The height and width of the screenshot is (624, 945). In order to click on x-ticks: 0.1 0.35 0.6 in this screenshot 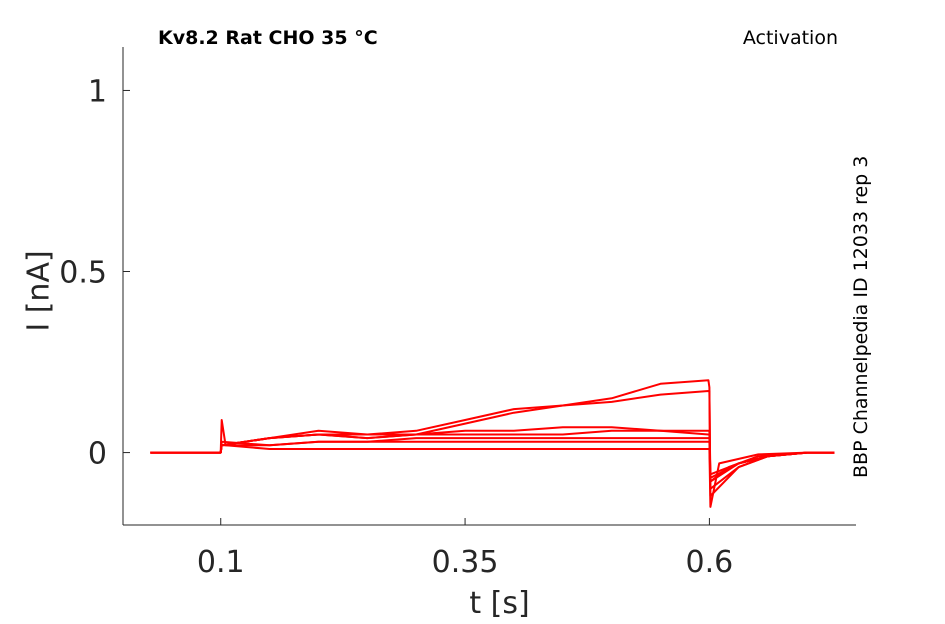, I will do `click(465, 549)`.